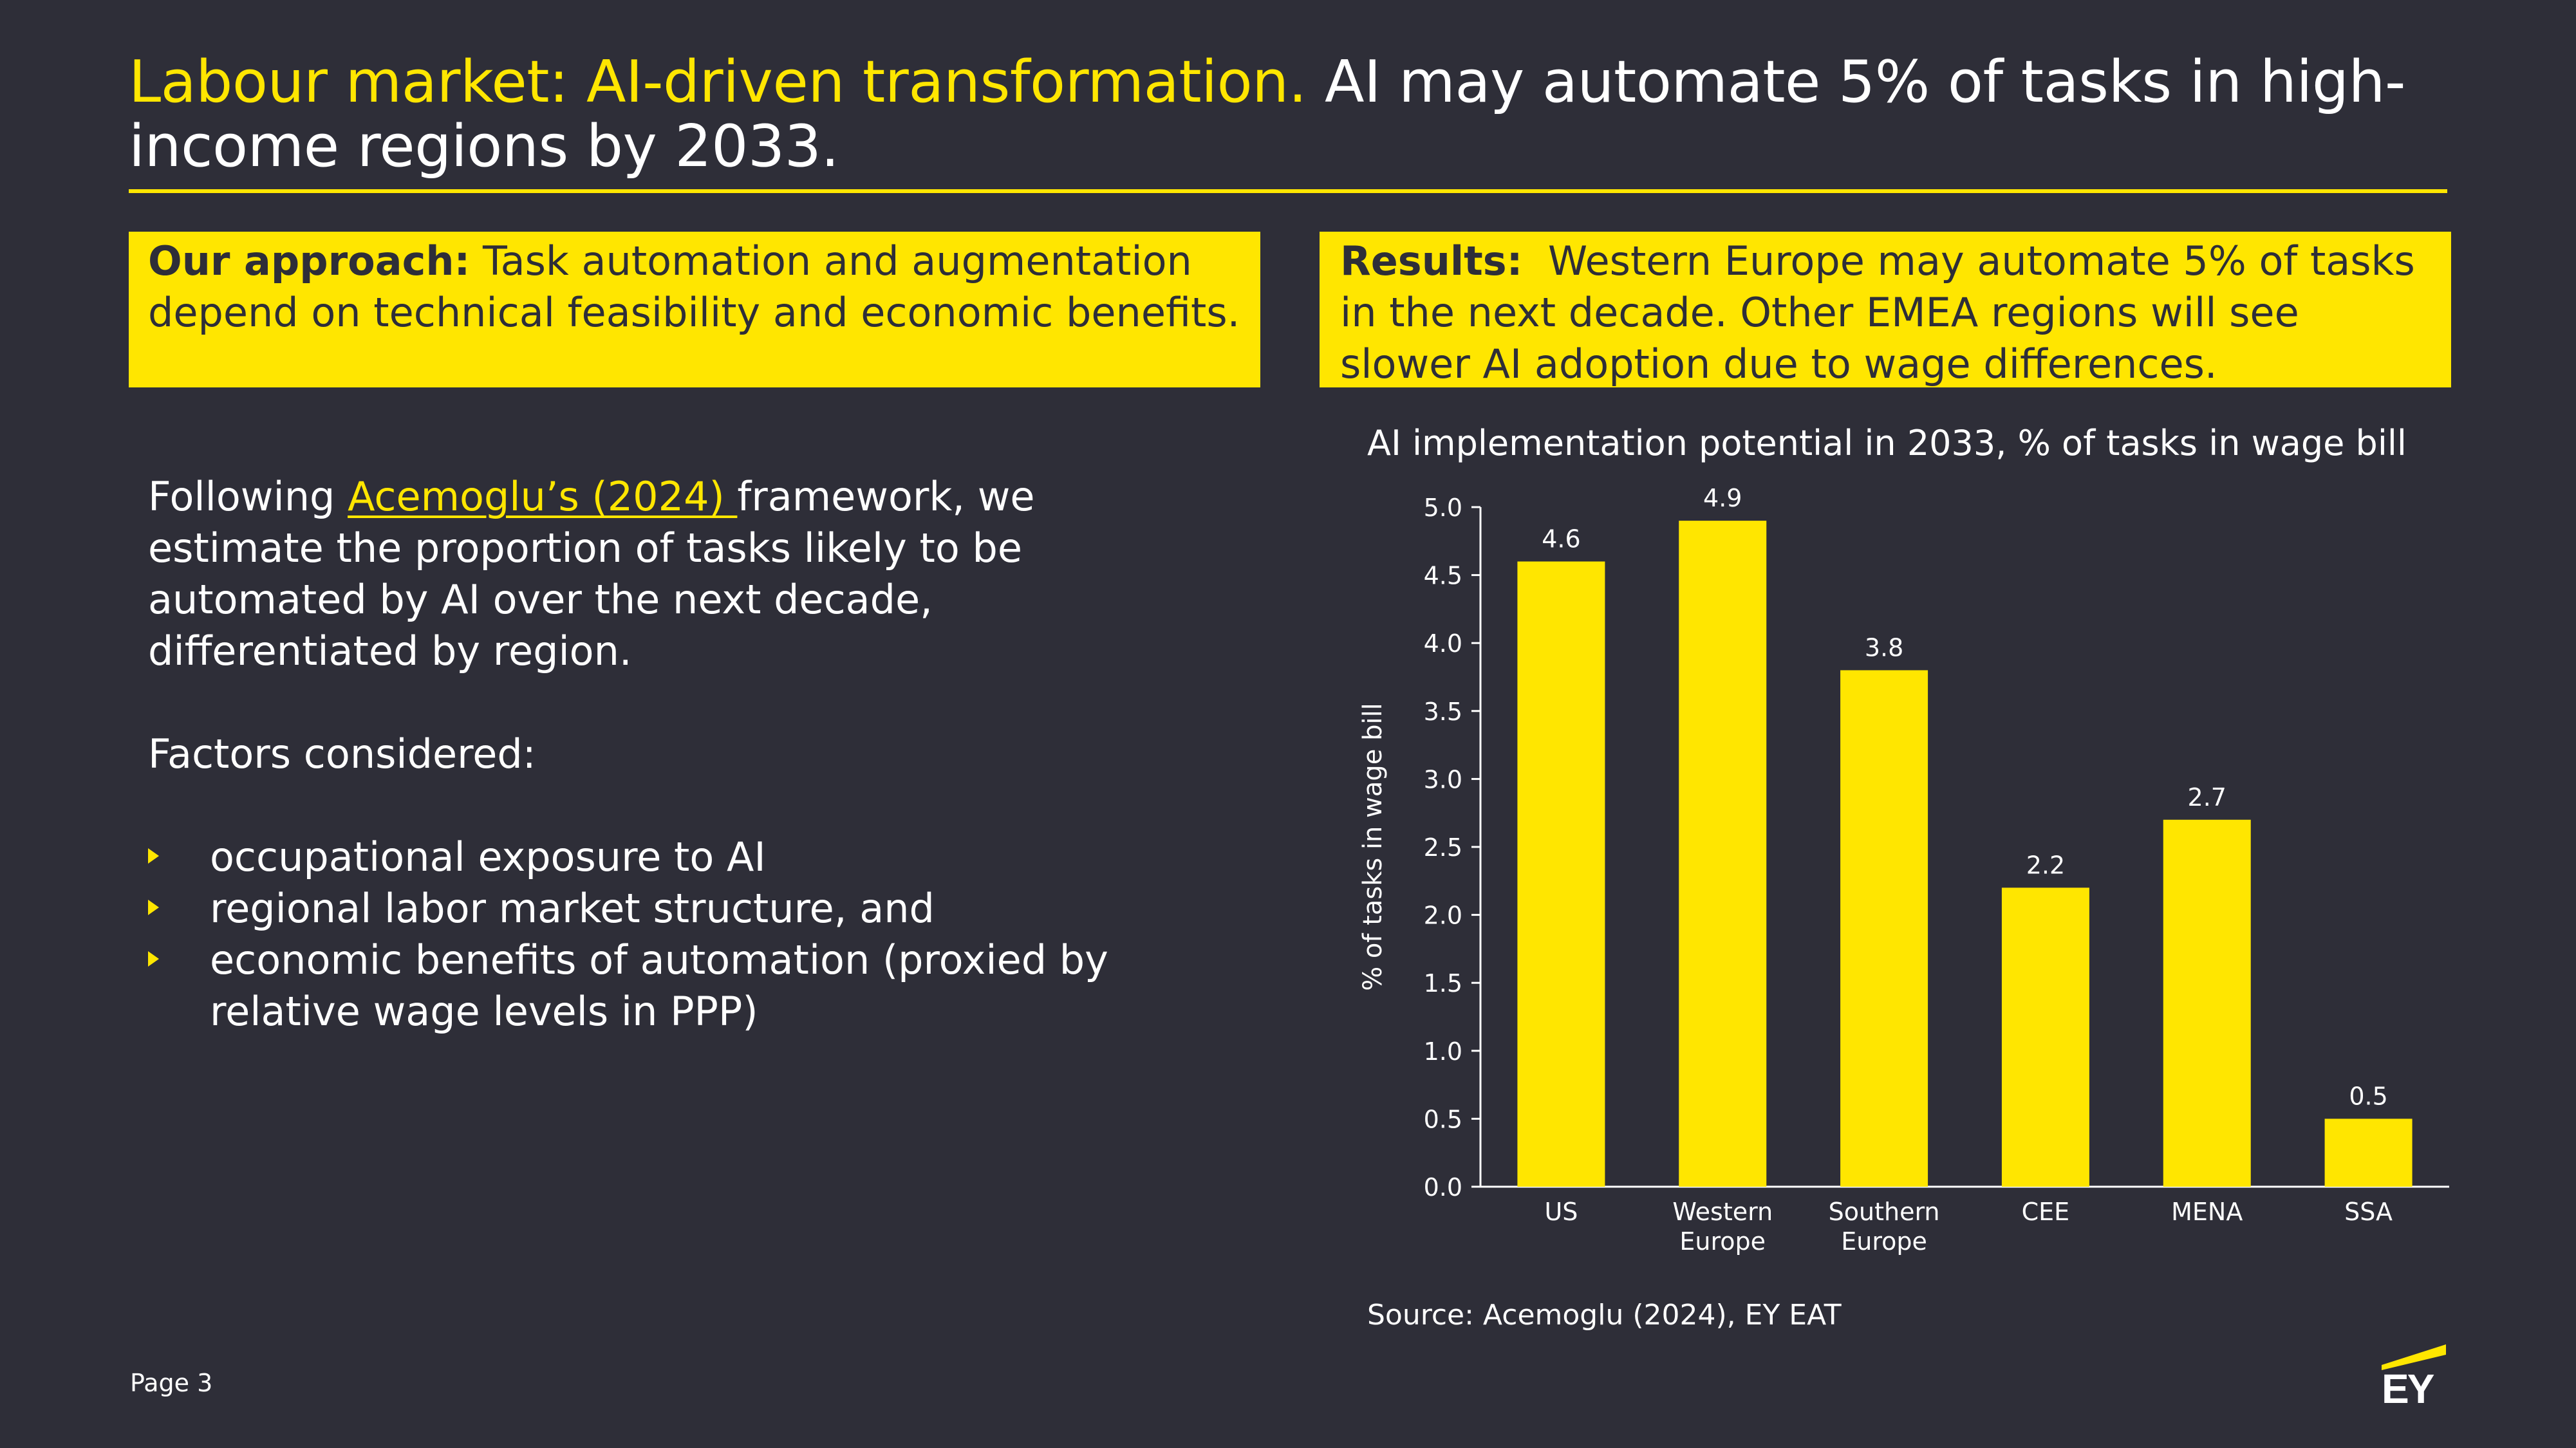 Image resolution: width=2576 pixels, height=1448 pixels. What do you see at coordinates (1431, 260) in the screenshot?
I see `results-lead: Results:` at bounding box center [1431, 260].